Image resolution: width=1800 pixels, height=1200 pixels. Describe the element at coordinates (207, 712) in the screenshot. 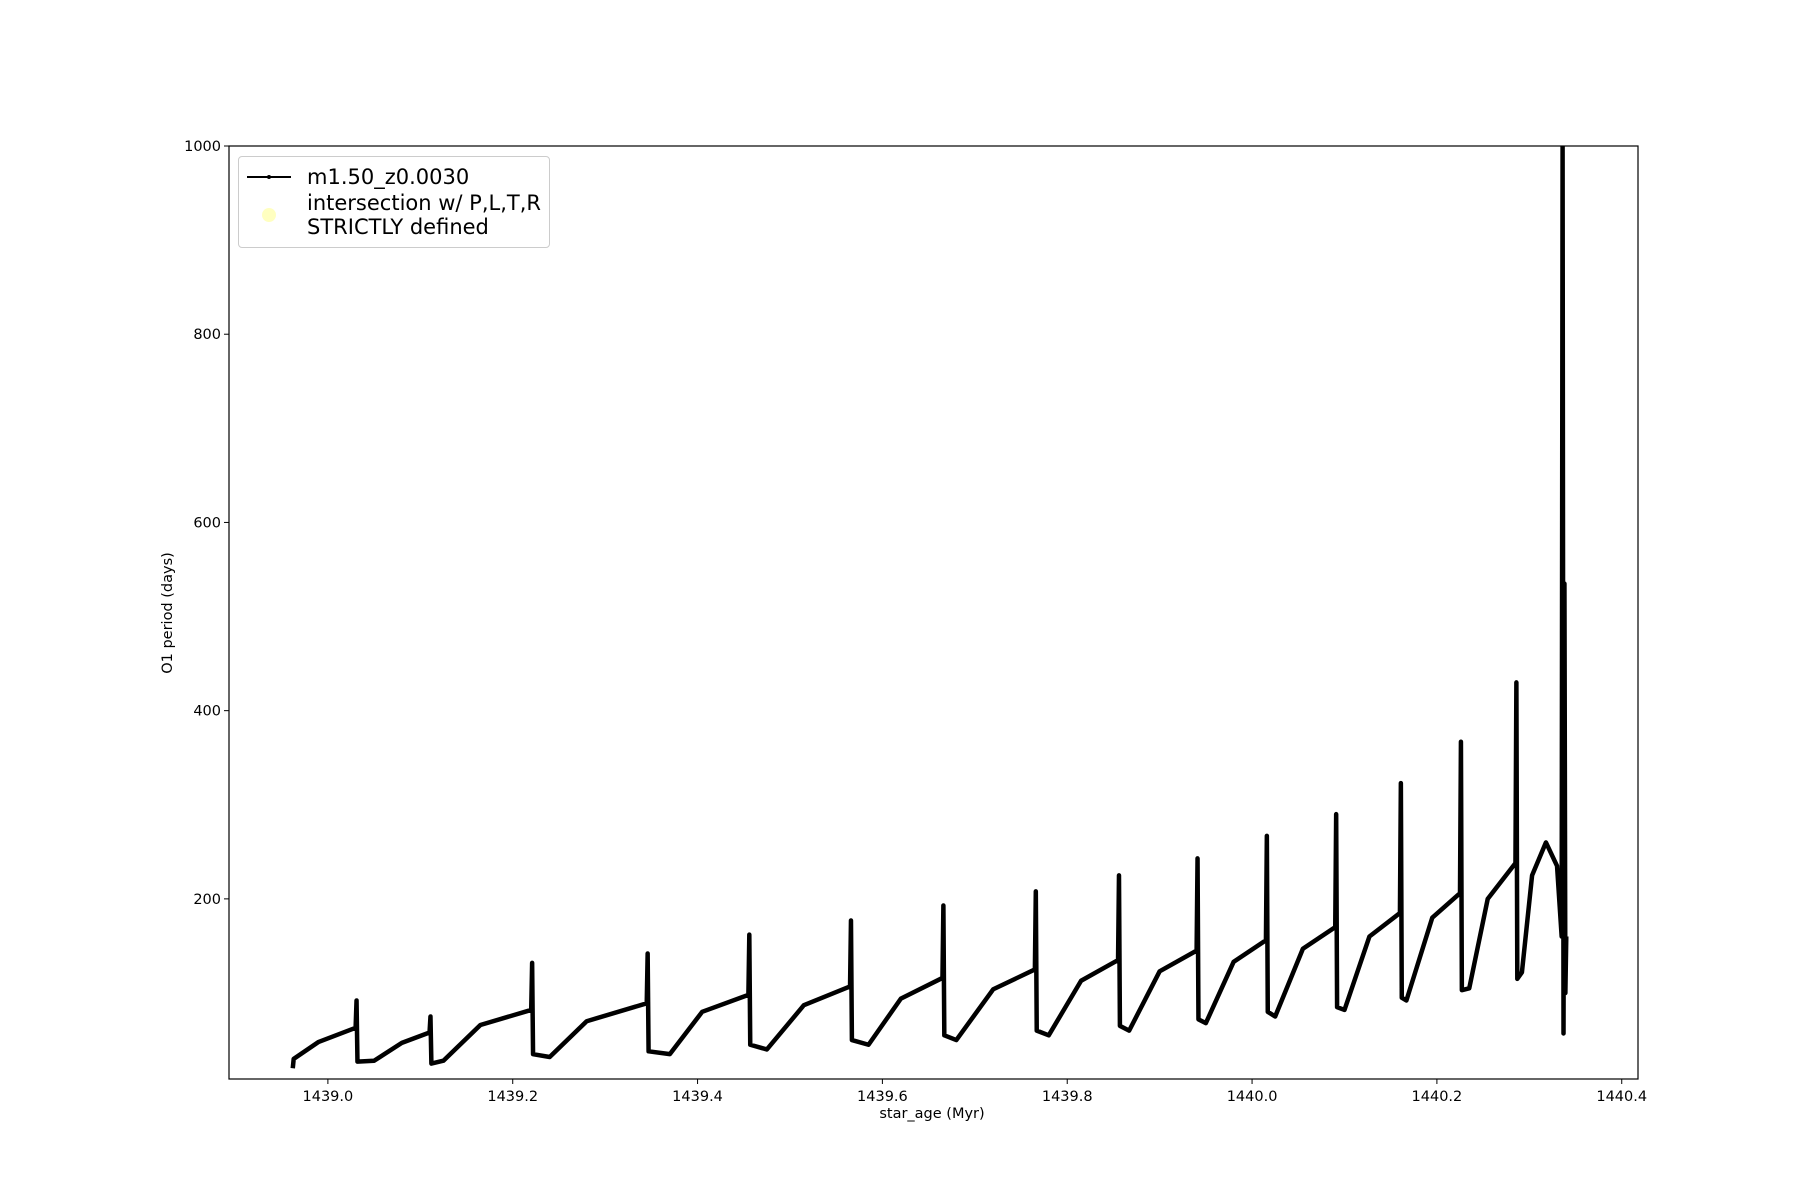

I see `y-tick-label: 400` at that location.